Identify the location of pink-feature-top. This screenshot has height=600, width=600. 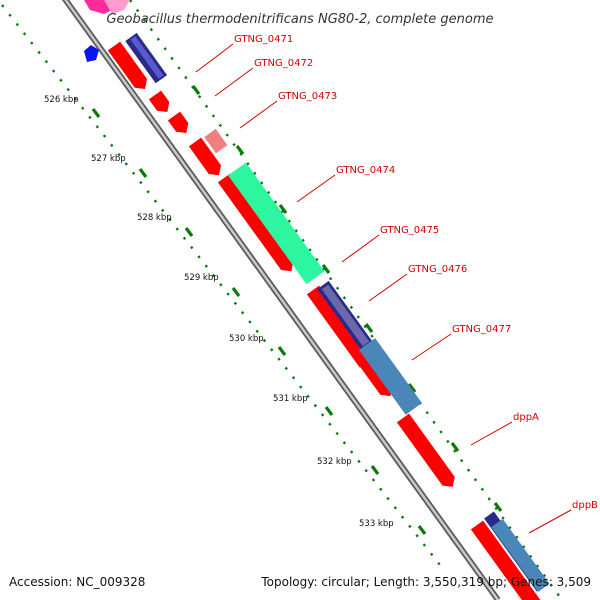
(107, 7).